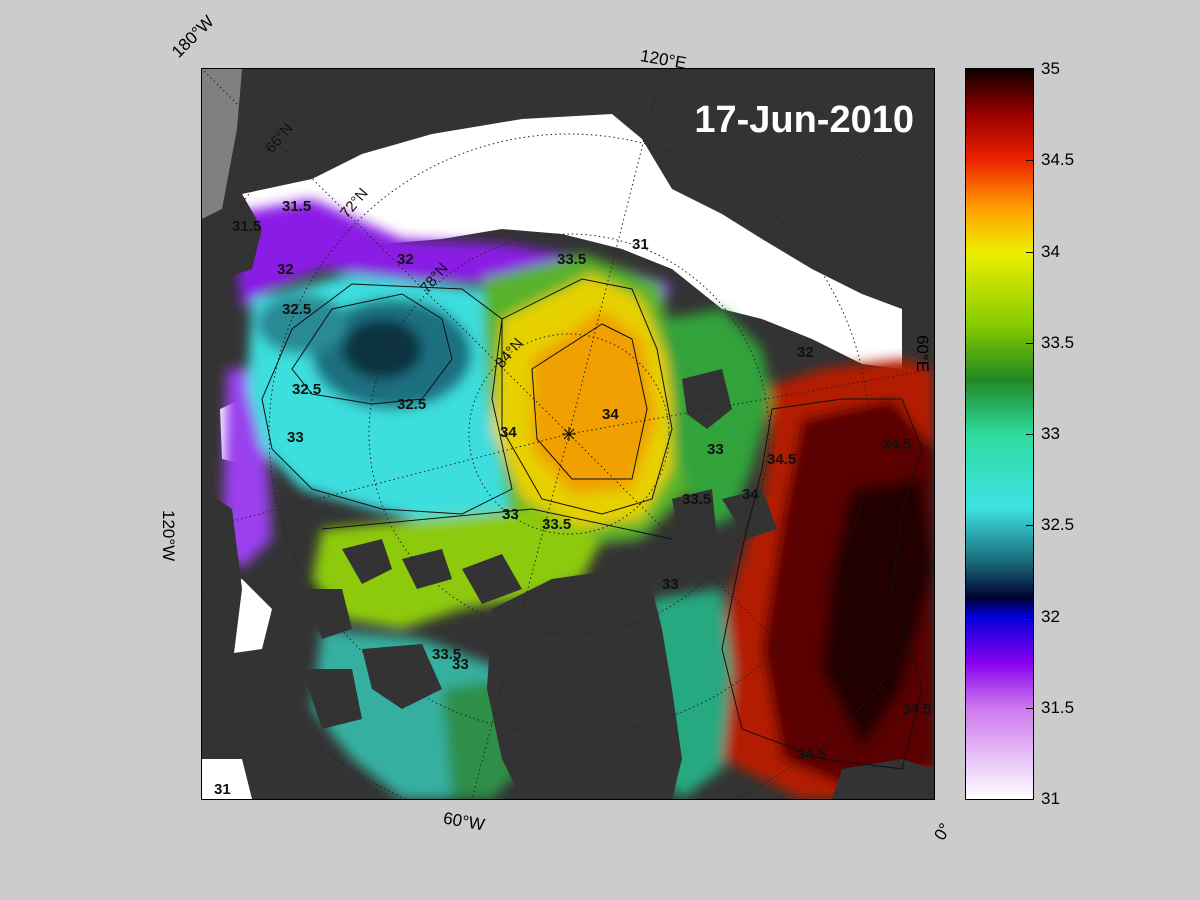 This screenshot has height=900, width=1200. Describe the element at coordinates (1050, 798) in the screenshot. I see `colorbar-tick-label: 31` at that location.